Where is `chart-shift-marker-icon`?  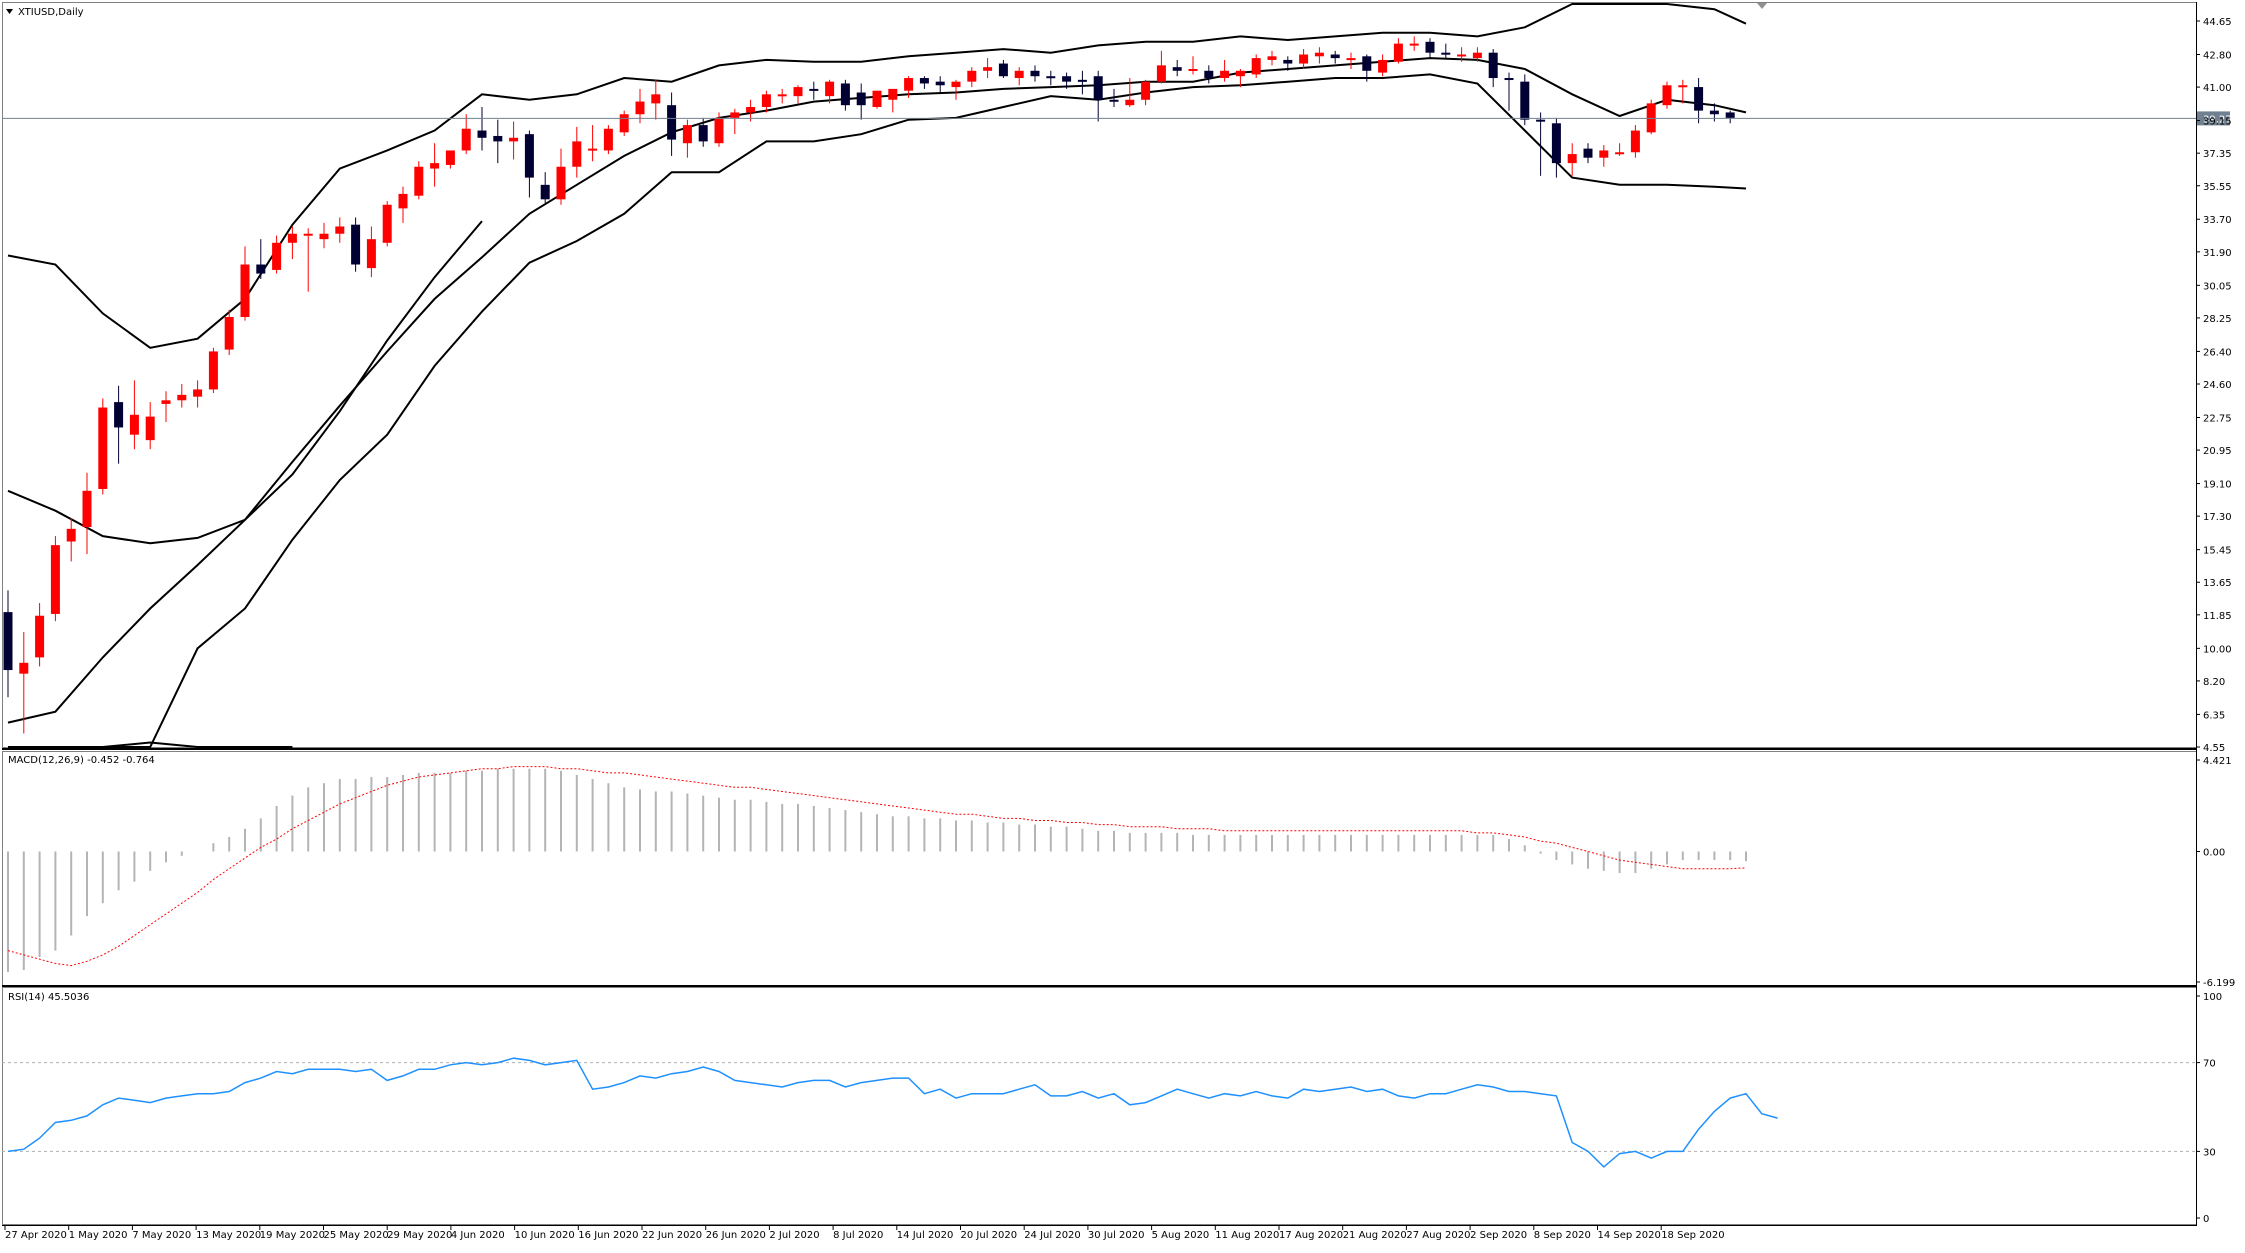 chart-shift-marker-icon is located at coordinates (1762, 6).